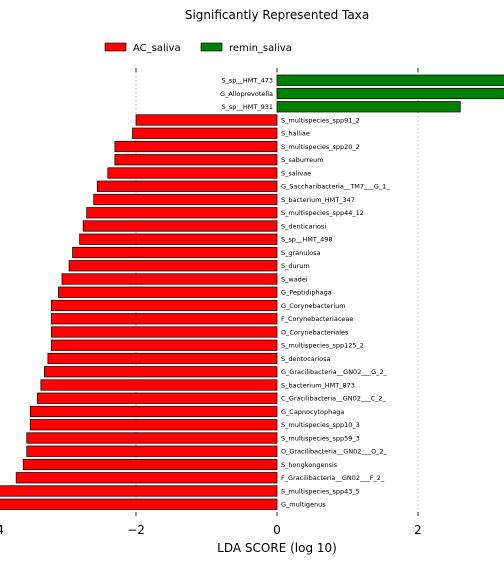 The height and width of the screenshot is (565, 504). What do you see at coordinates (318, 385) in the screenshot?
I see `bar-label: S_bacterium_HMT_873` at bounding box center [318, 385].